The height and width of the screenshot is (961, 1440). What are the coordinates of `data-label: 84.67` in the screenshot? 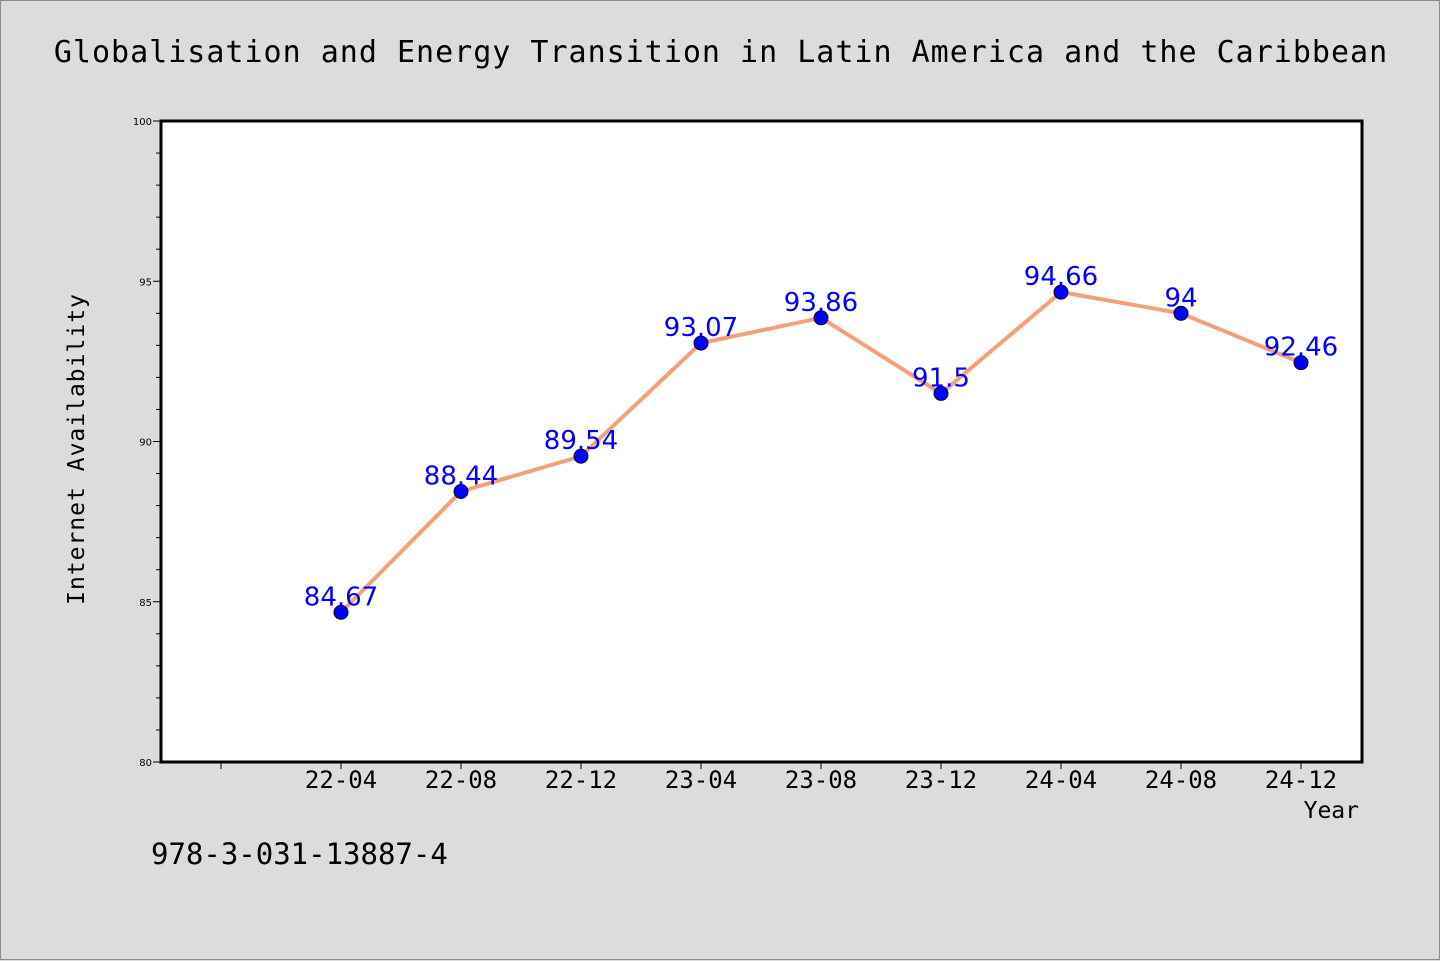 It's located at (341, 597).